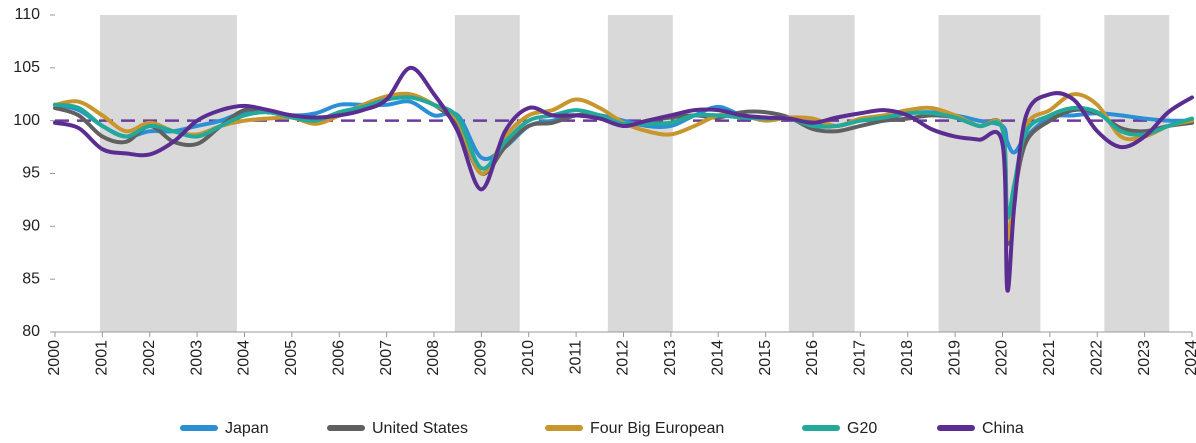 The image size is (1196, 443). Describe the element at coordinates (1189, 358) in the screenshot. I see `x-tick-label: 2024` at that location.